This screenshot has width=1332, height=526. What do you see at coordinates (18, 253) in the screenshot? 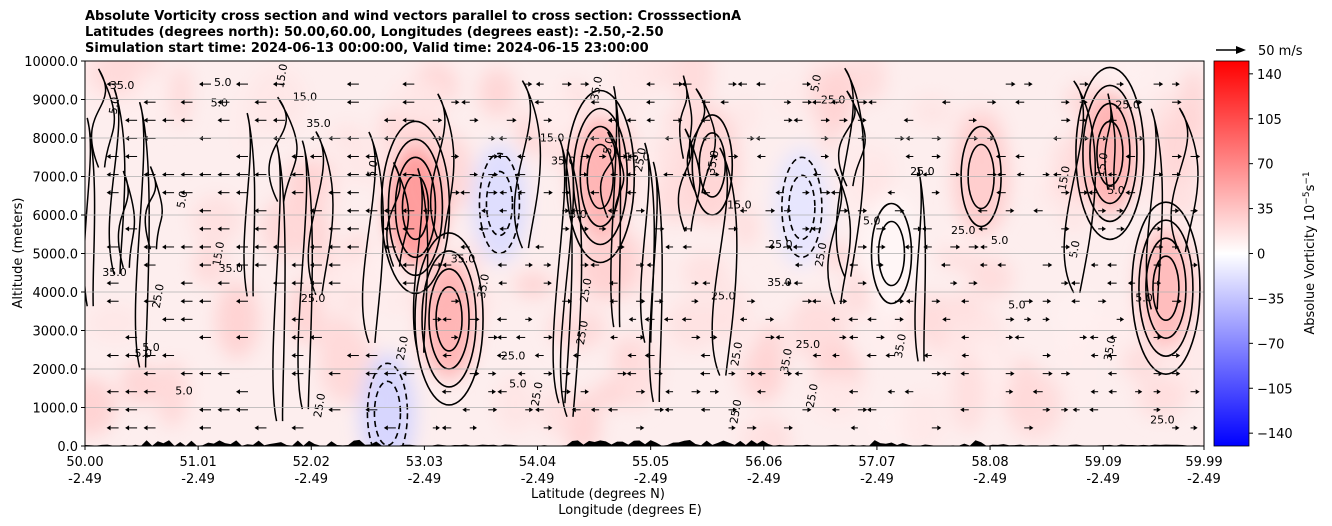
I see `y-axis-label: Altitude (meters)` at bounding box center [18, 253].